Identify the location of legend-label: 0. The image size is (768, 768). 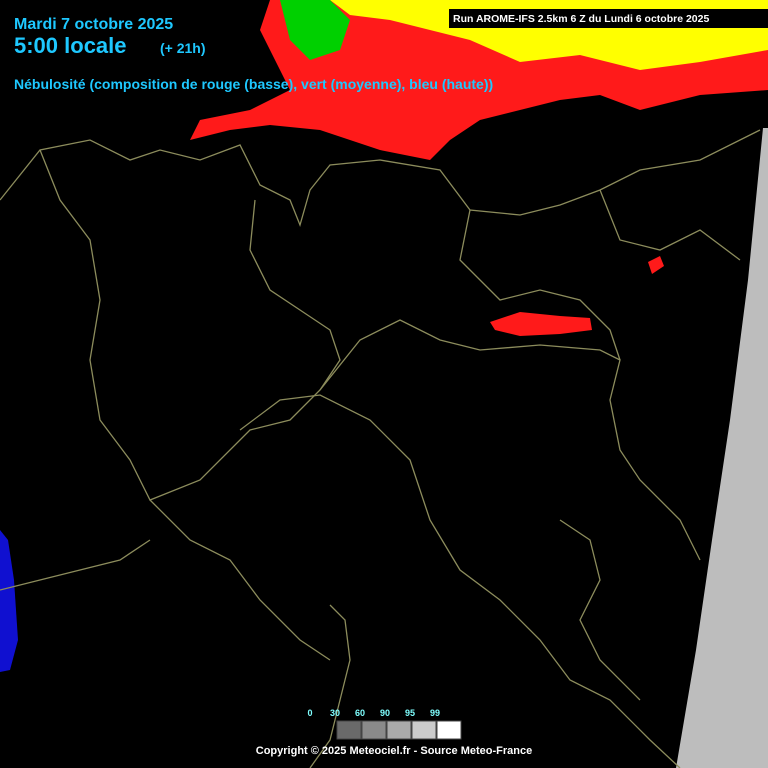
(309, 713).